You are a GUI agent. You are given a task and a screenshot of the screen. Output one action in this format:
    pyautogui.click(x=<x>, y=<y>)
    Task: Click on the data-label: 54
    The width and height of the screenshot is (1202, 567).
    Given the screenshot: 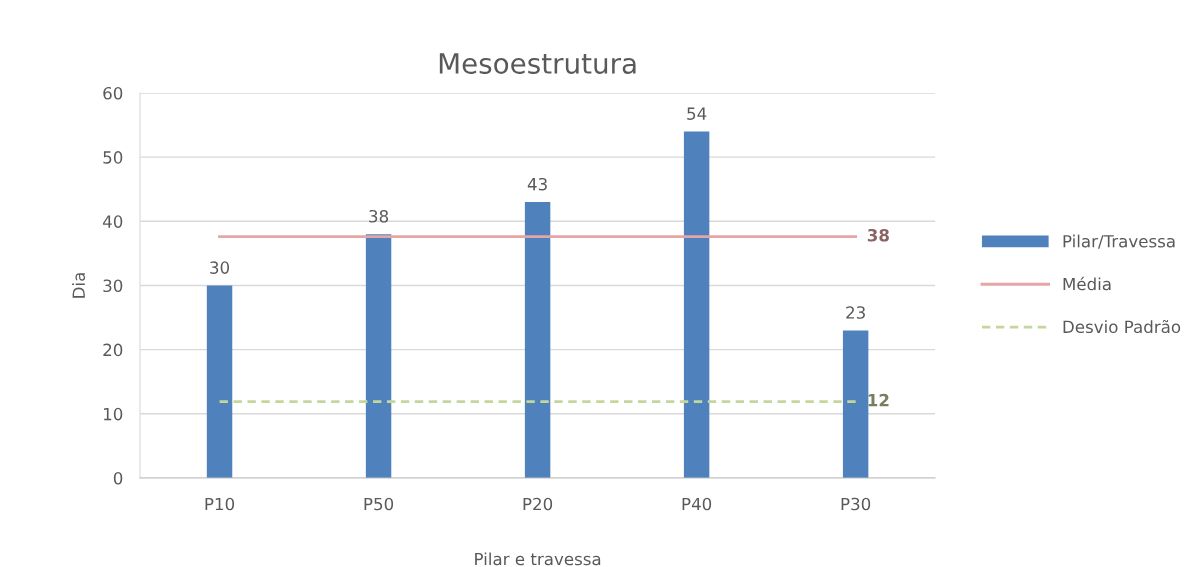 What is the action you would take?
    pyautogui.click(x=697, y=113)
    